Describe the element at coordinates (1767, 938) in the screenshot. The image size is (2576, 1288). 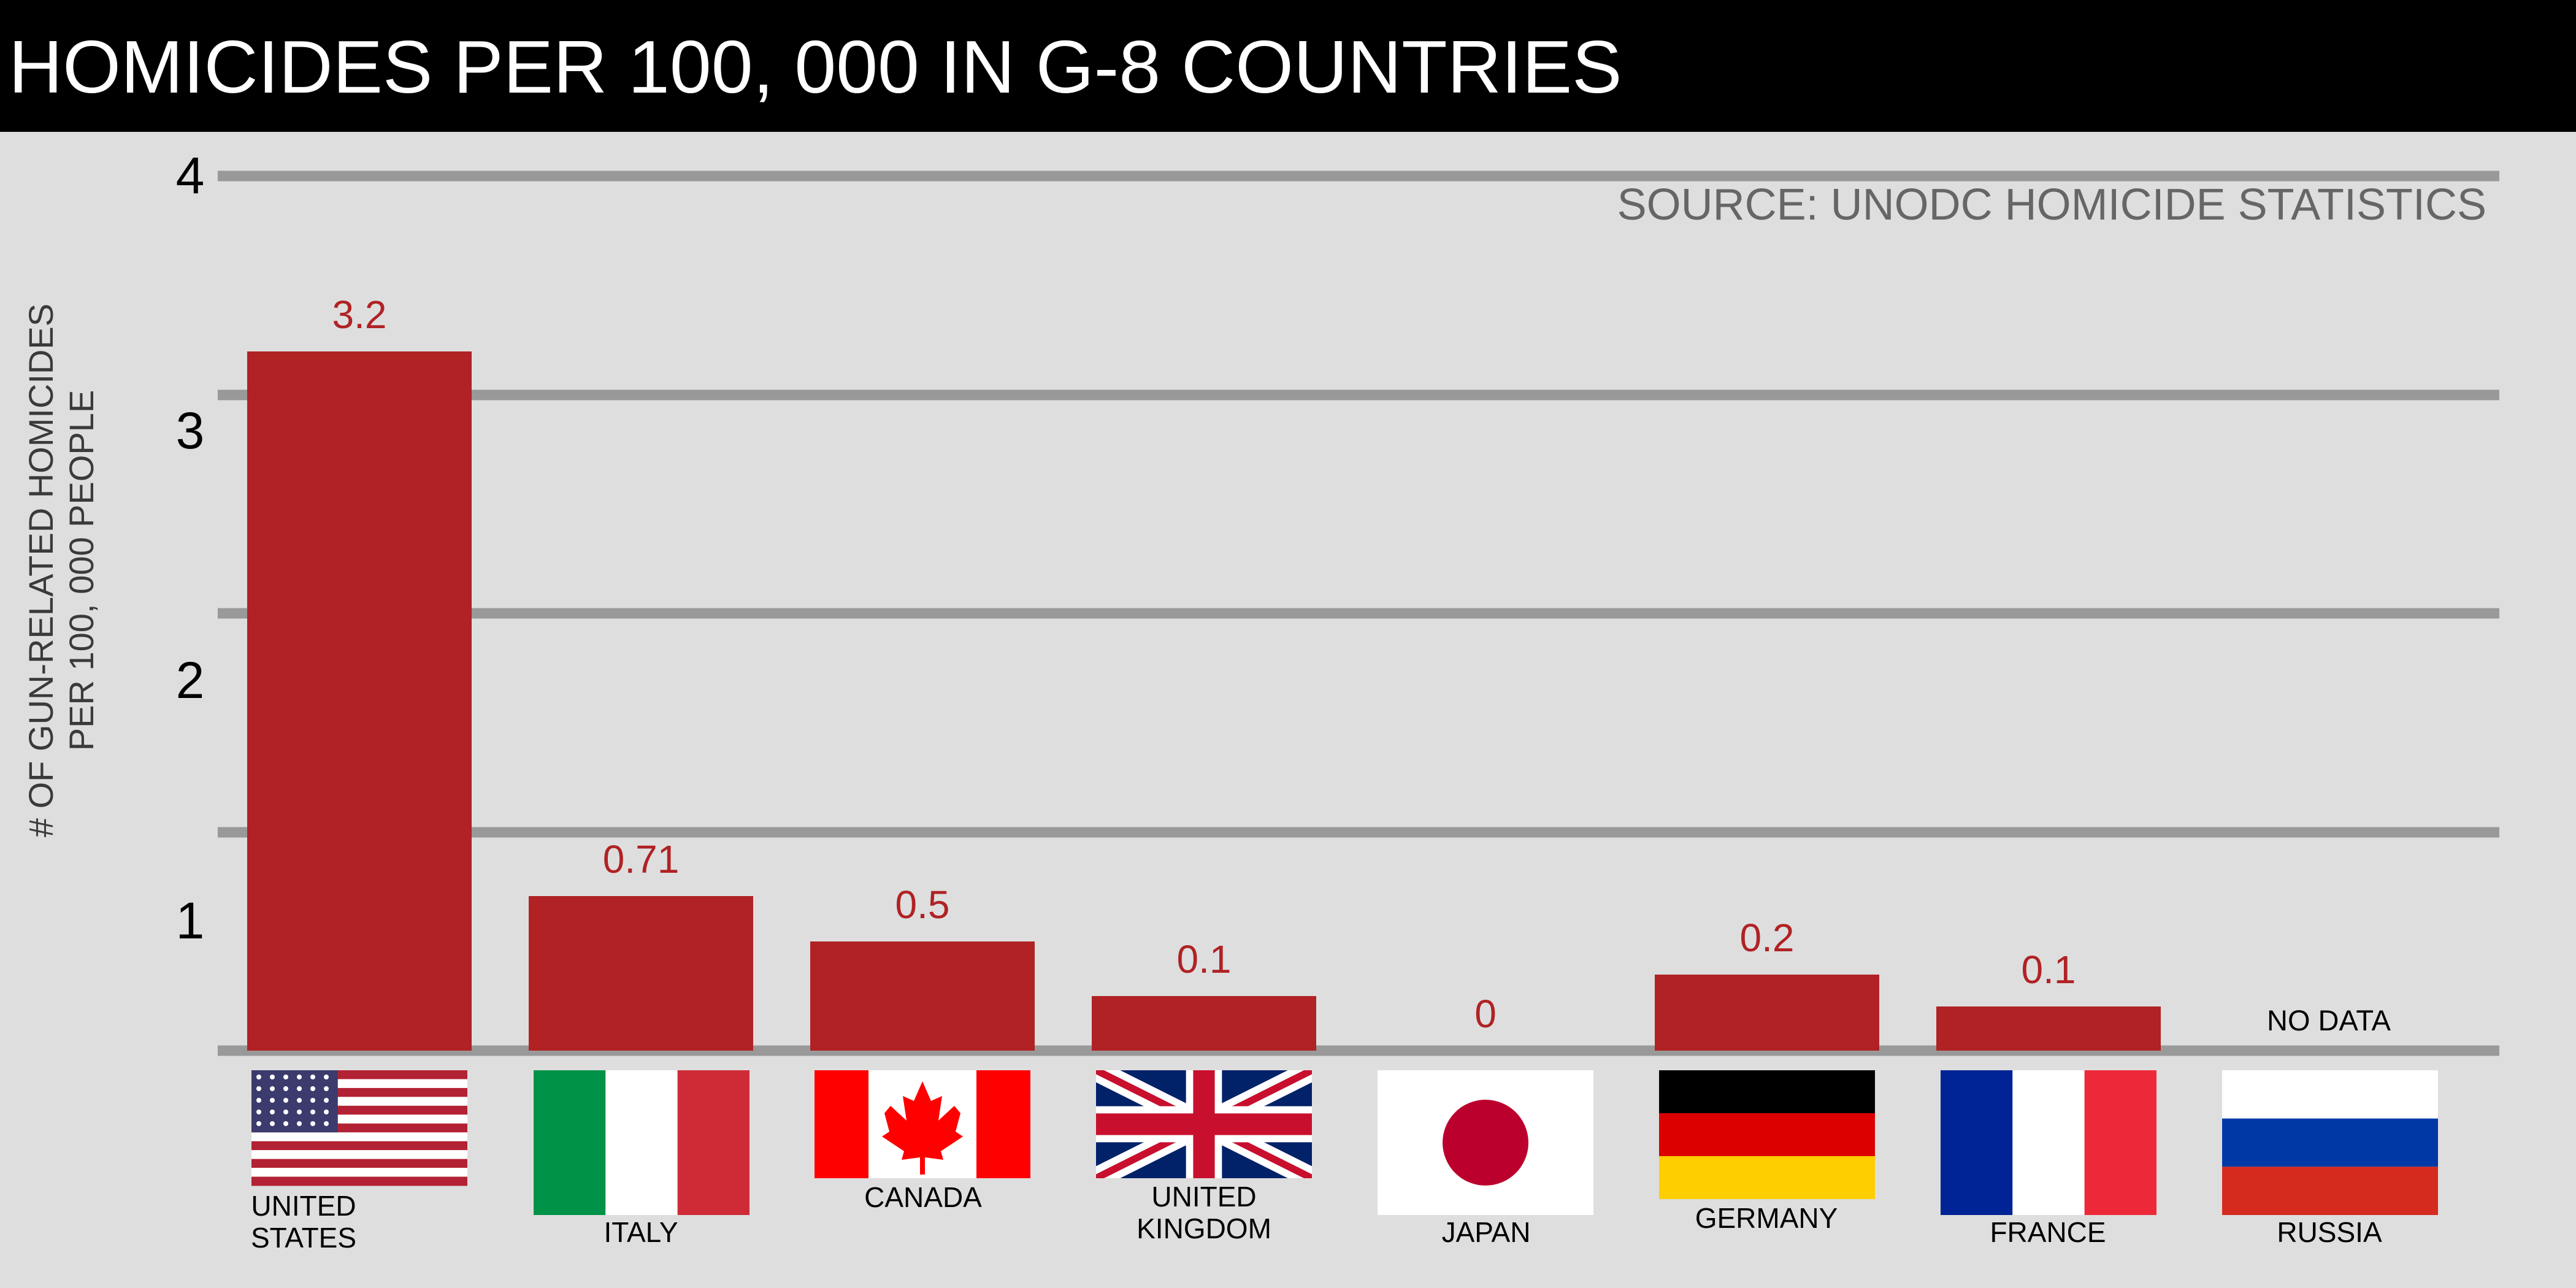
I see `value-label: 0.2` at that location.